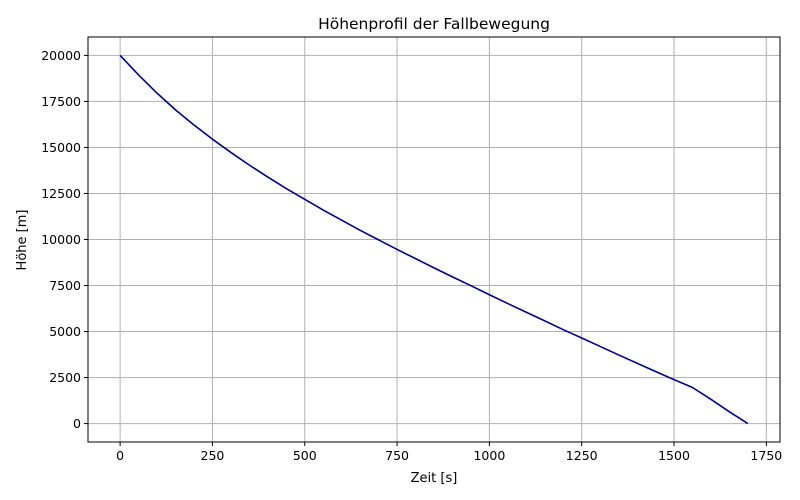 Image resolution: width=800 pixels, height=500 pixels. What do you see at coordinates (65, 331) in the screenshot?
I see `y-tick-label: 5000` at bounding box center [65, 331].